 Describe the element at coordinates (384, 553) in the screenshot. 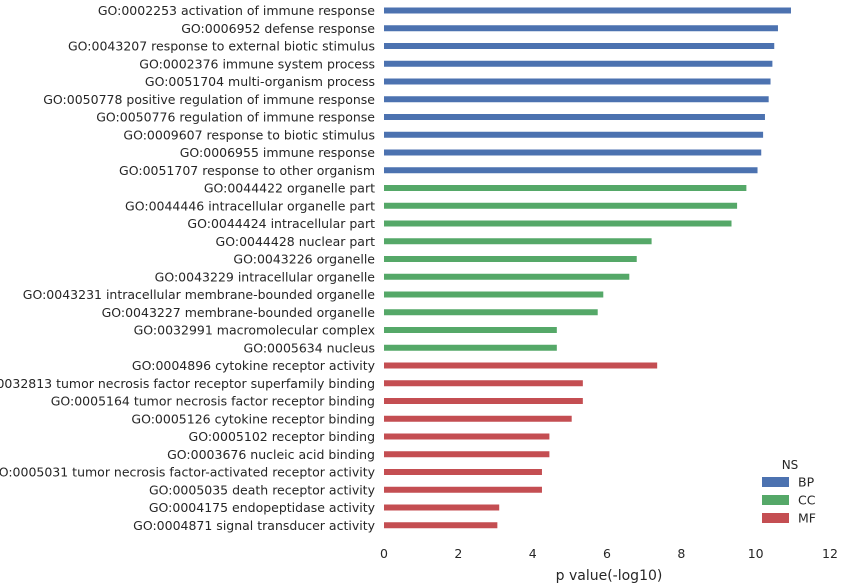

I see `x-tick-label: 0` at that location.